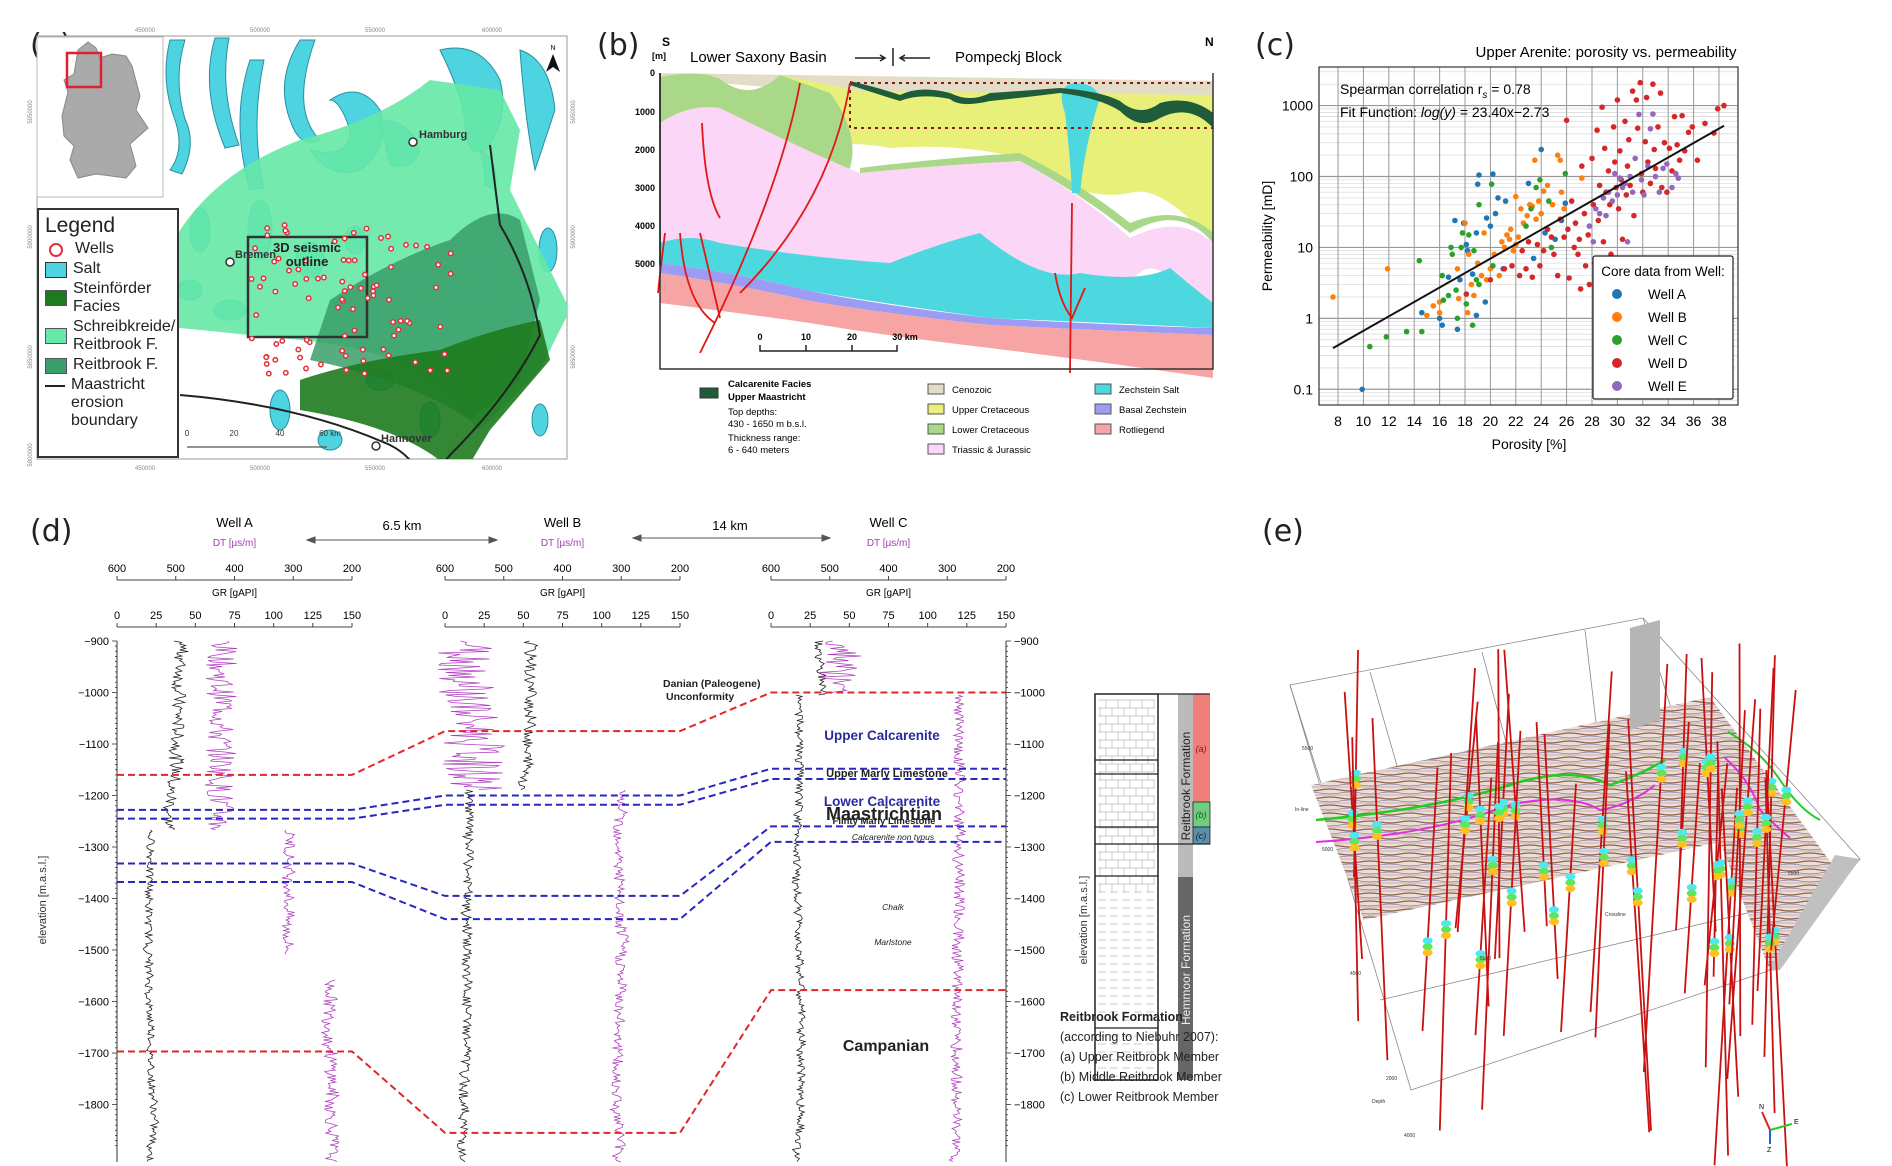 The width and height of the screenshot is (1892, 1166). What do you see at coordinates (234, 522) in the screenshot?
I see `well-name: Well A` at bounding box center [234, 522].